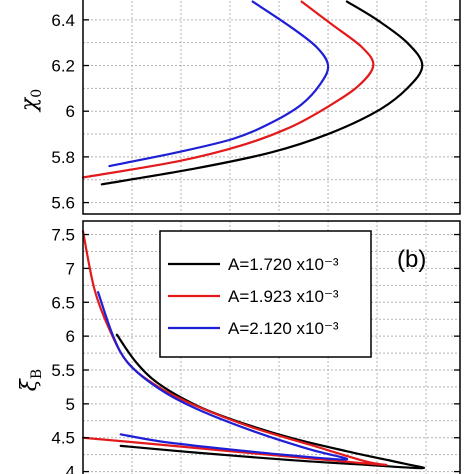 Image resolution: width=474 pixels, height=474 pixels. What do you see at coordinates (29, 104) in the screenshot?
I see `y-axis-label-main: χ` at bounding box center [29, 104].